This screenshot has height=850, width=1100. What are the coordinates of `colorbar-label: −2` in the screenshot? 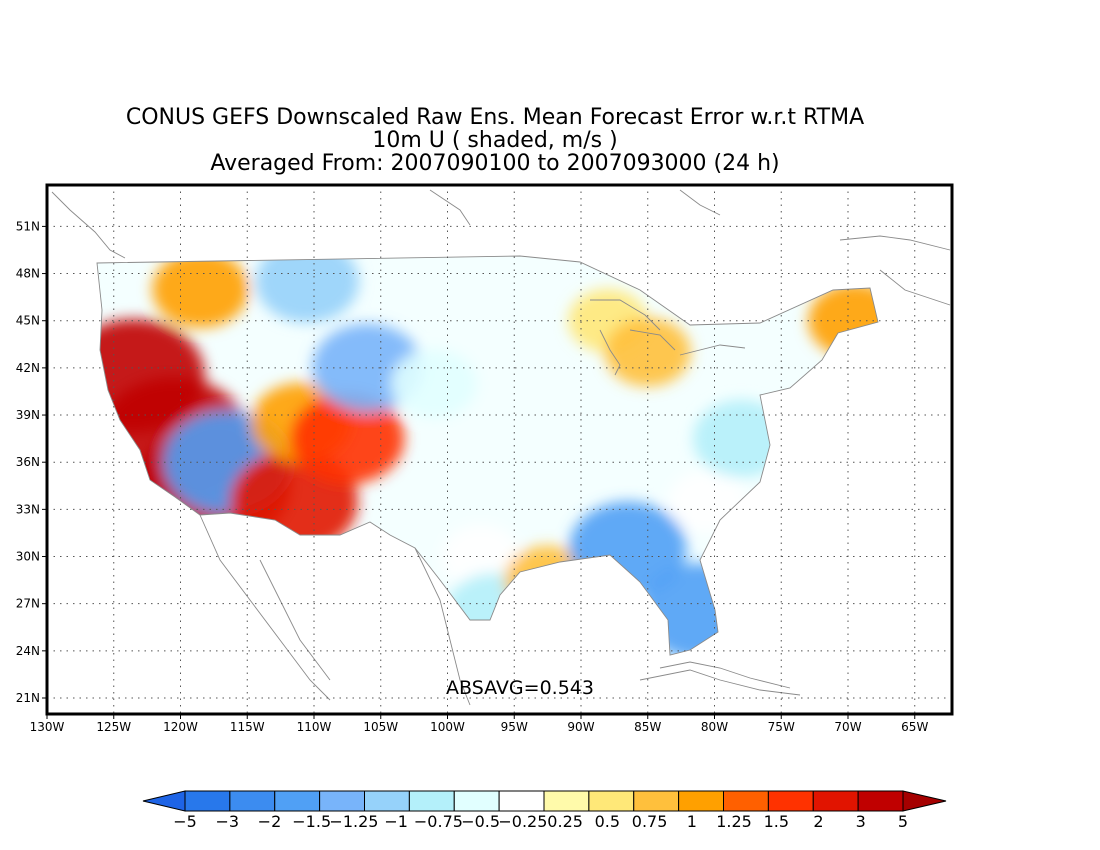 It's located at (270, 821).